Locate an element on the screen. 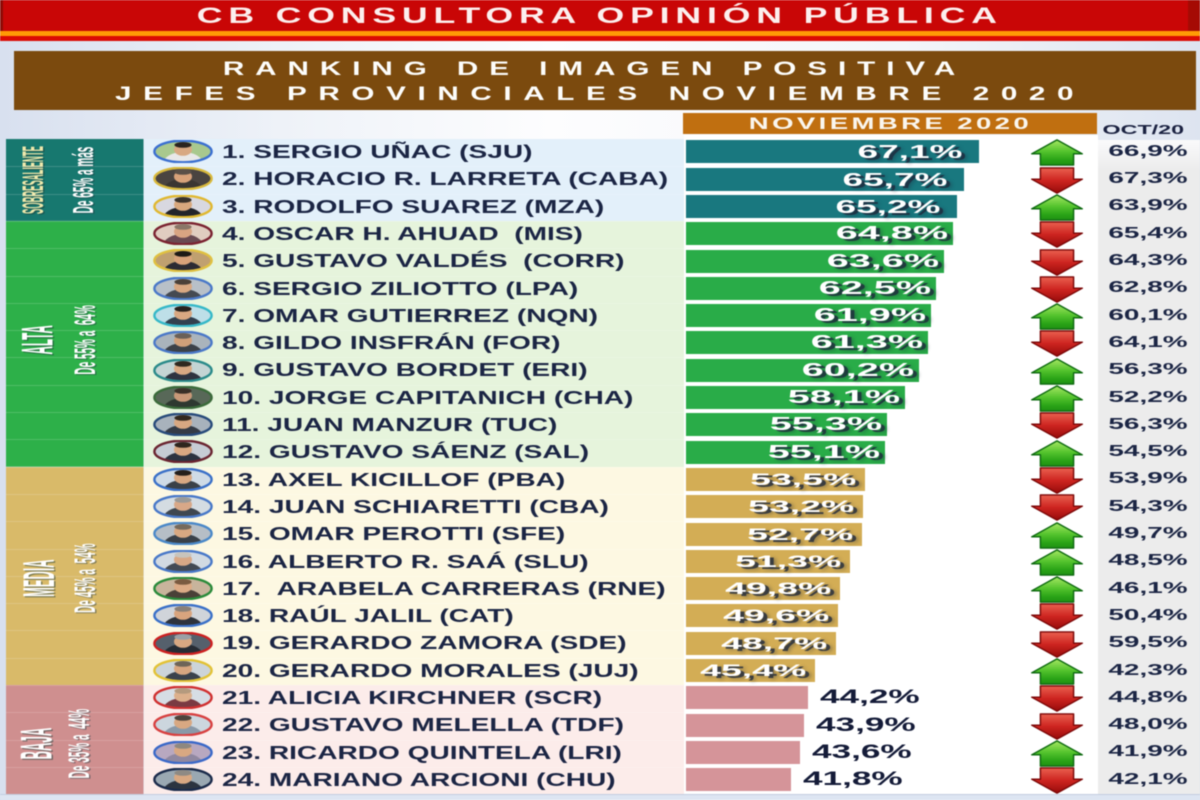 The width and height of the screenshot is (1200, 800). svg-text: ALTA is located at coordinates (38, 340).